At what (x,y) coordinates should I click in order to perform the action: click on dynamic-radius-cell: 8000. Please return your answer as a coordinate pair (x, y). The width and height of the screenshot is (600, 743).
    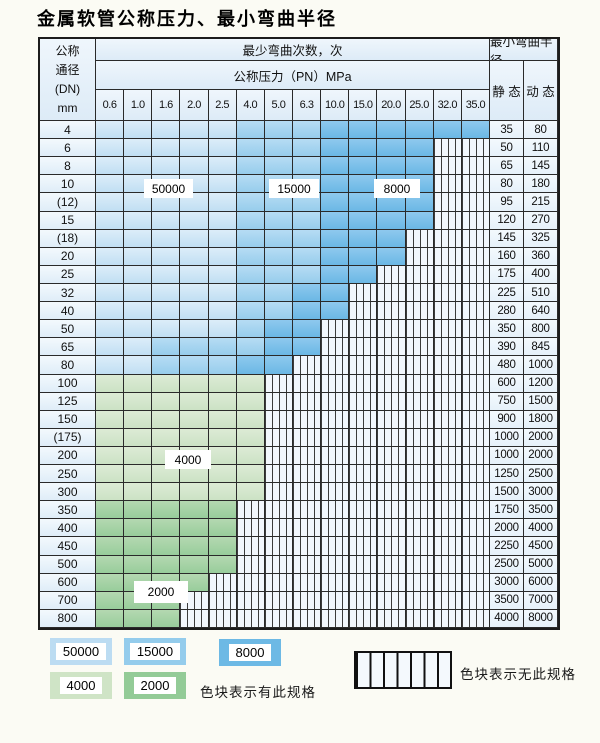
    Looking at the image, I should click on (540, 618).